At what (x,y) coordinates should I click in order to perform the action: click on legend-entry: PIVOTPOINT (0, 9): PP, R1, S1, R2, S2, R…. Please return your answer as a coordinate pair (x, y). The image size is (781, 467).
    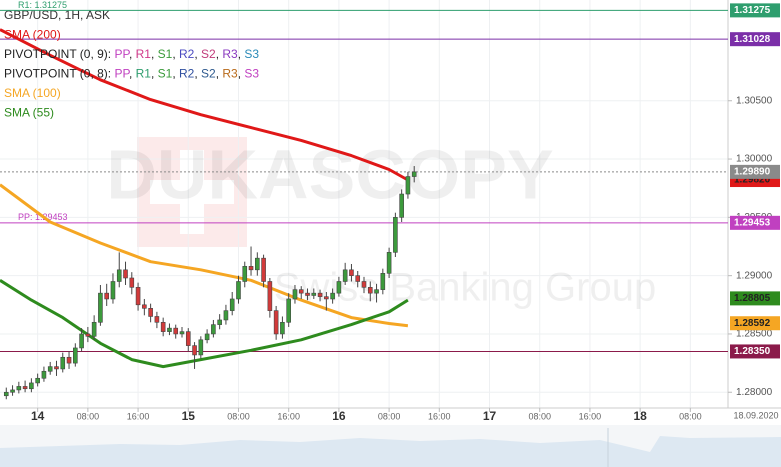
    Looking at the image, I should click on (131, 54).